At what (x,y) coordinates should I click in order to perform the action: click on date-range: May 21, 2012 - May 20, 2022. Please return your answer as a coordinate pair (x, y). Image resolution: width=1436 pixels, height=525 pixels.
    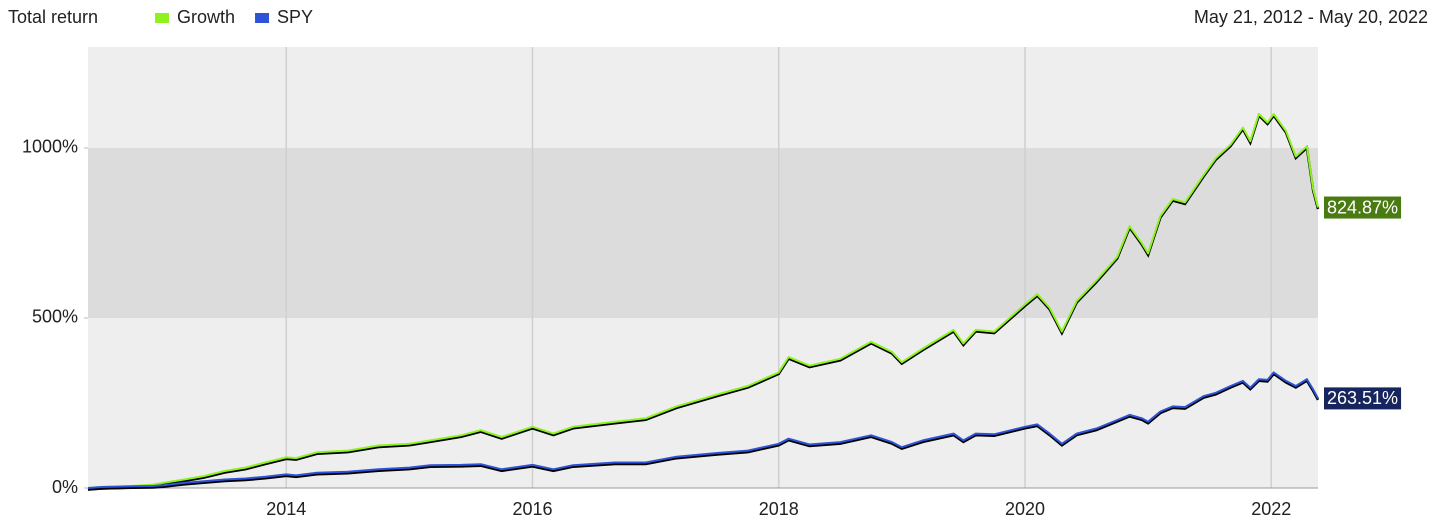
    Looking at the image, I should click on (1311, 17).